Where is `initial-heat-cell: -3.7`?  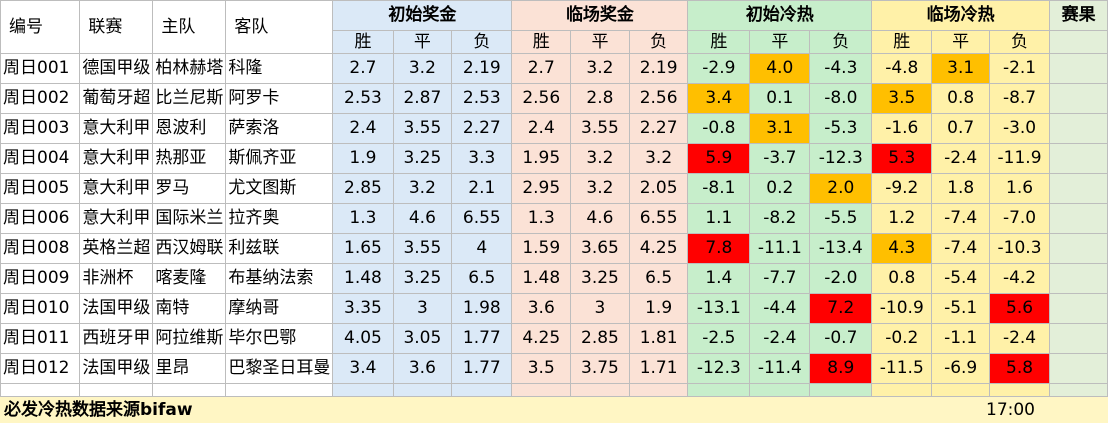 initial-heat-cell: -3.7 is located at coordinates (780, 158).